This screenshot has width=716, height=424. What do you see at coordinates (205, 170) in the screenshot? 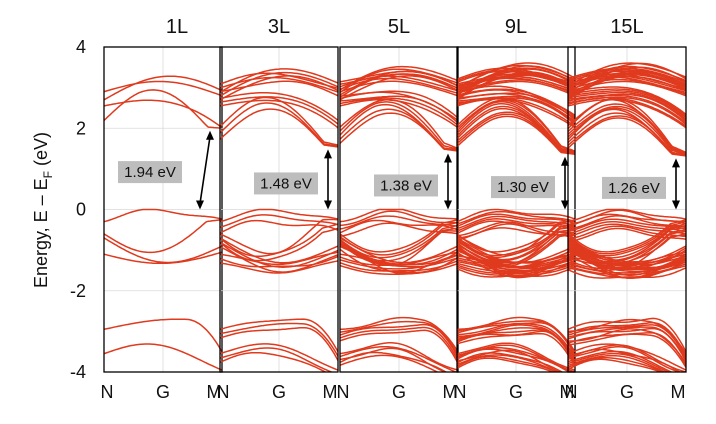
I see `band-gap-arrow` at bounding box center [205, 170].